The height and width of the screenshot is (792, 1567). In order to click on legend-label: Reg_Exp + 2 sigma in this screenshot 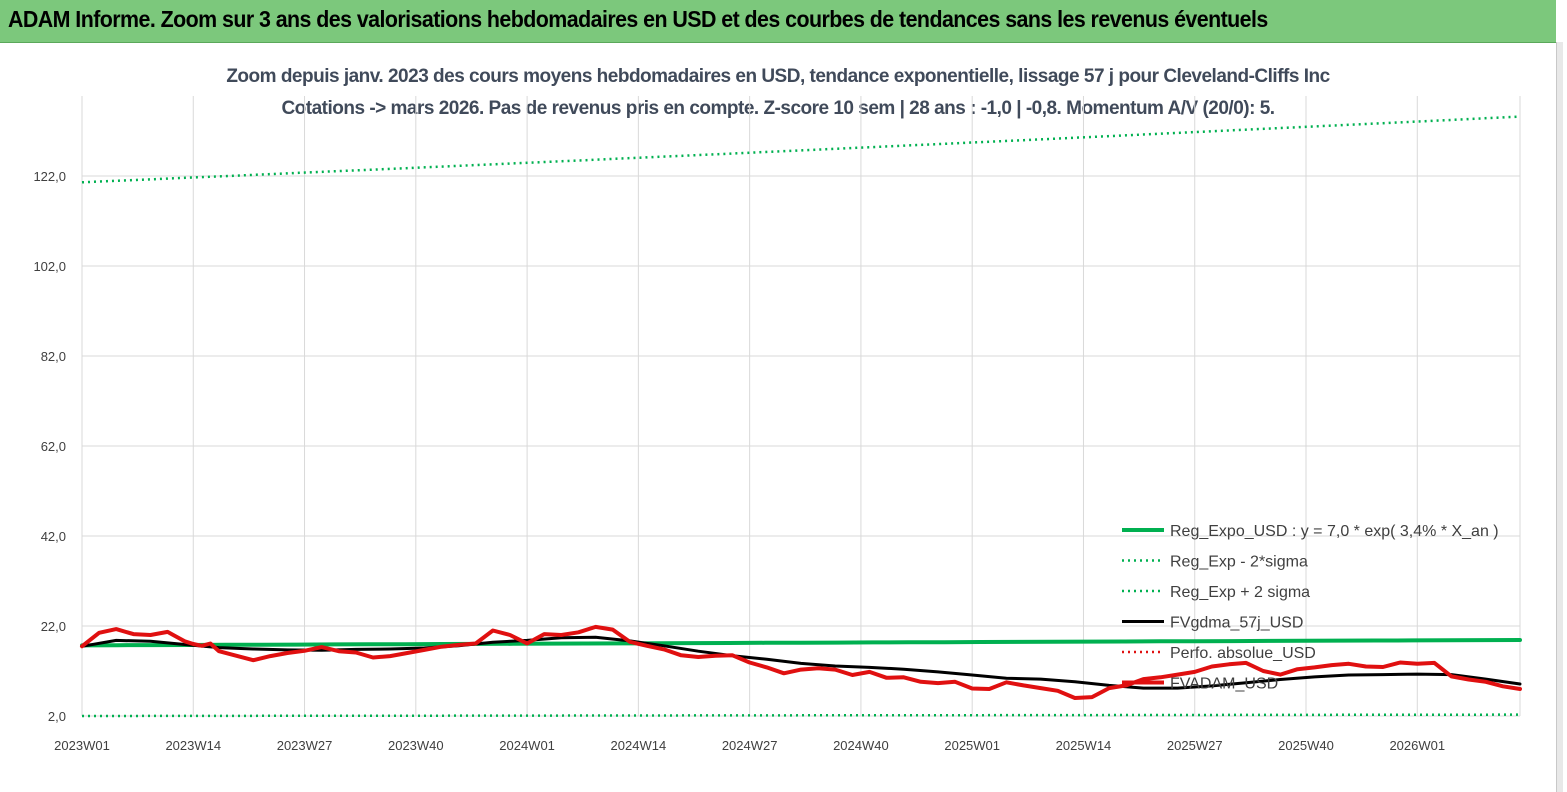, I will do `click(1240, 592)`.